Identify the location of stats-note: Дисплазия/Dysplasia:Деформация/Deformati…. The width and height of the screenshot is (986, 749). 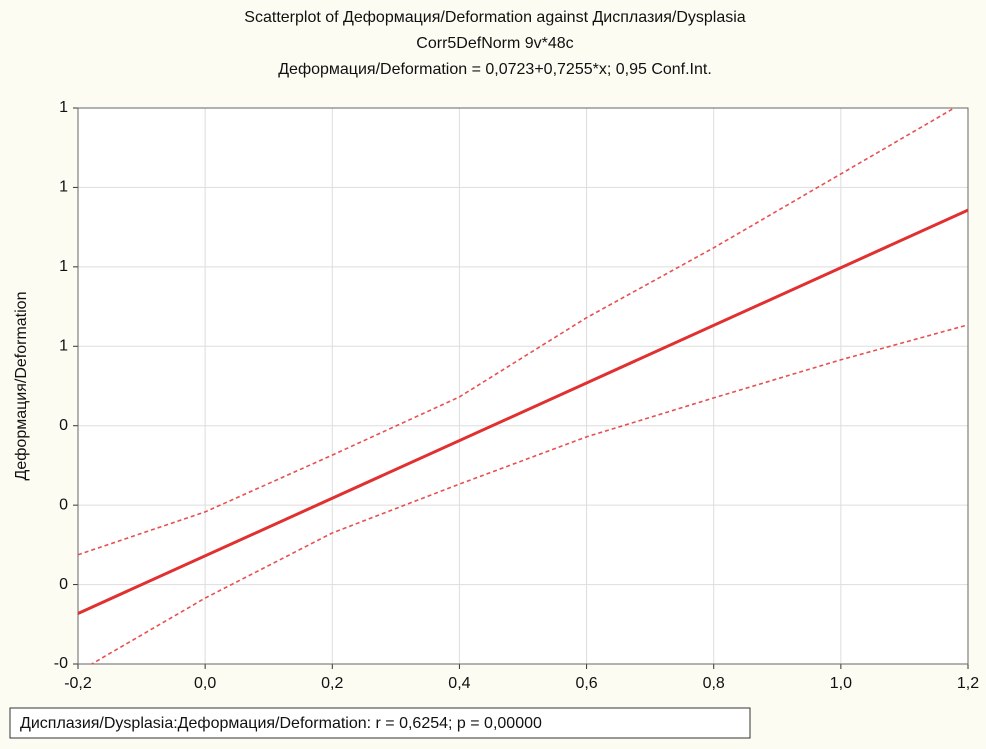
(281, 723).